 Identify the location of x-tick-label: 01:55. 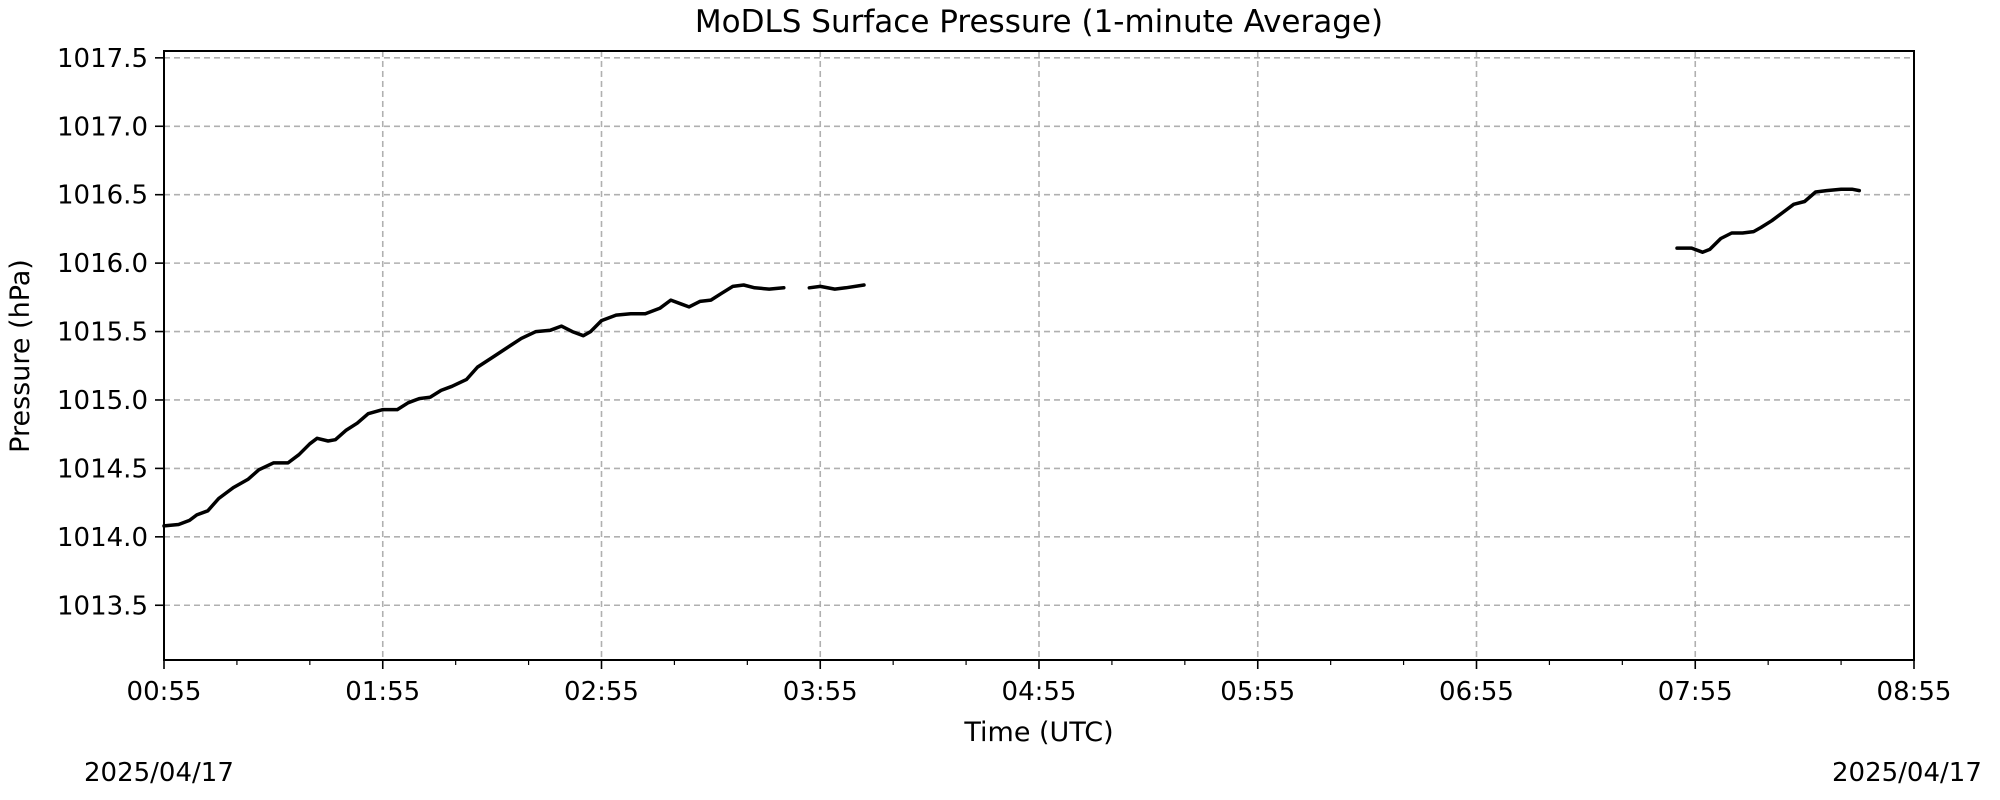
(382, 692).